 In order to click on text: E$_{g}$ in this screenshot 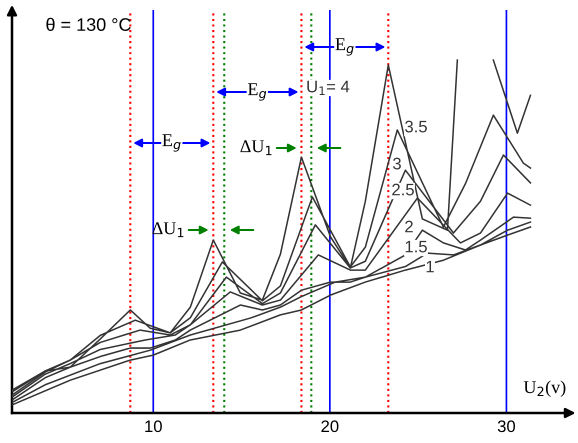, I will do `click(344, 47)`.